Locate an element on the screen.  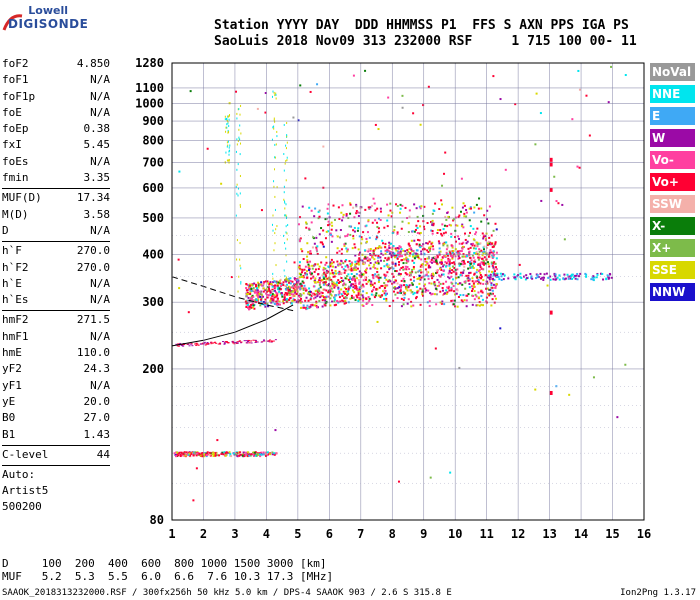
x-tick-label: 8 is located at coordinates (392, 534).